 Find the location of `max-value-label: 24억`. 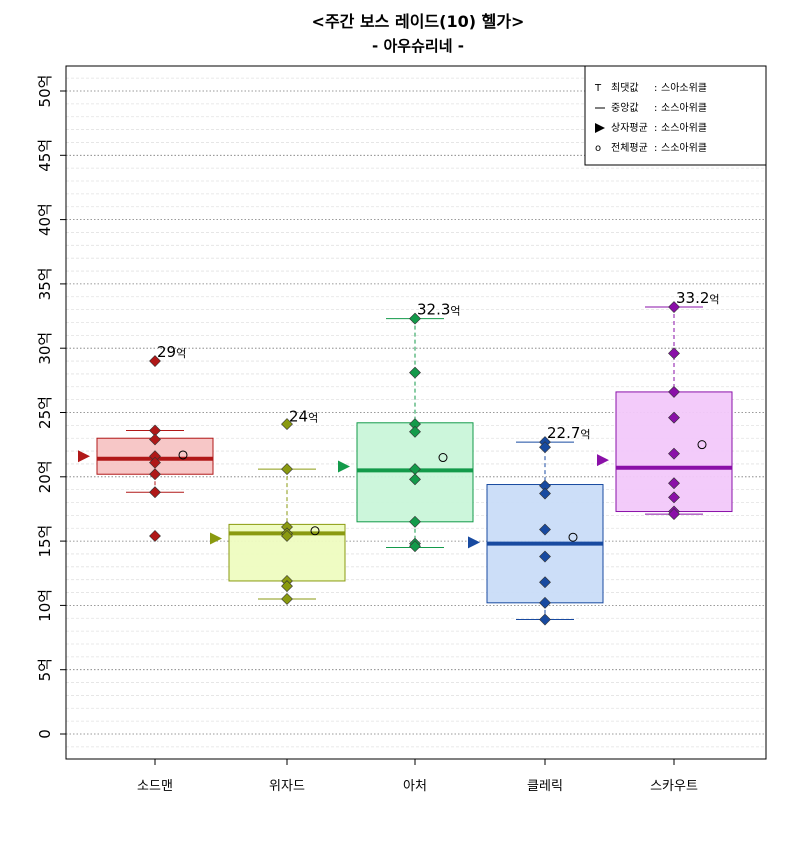

max-value-label: 24억 is located at coordinates (303, 416).